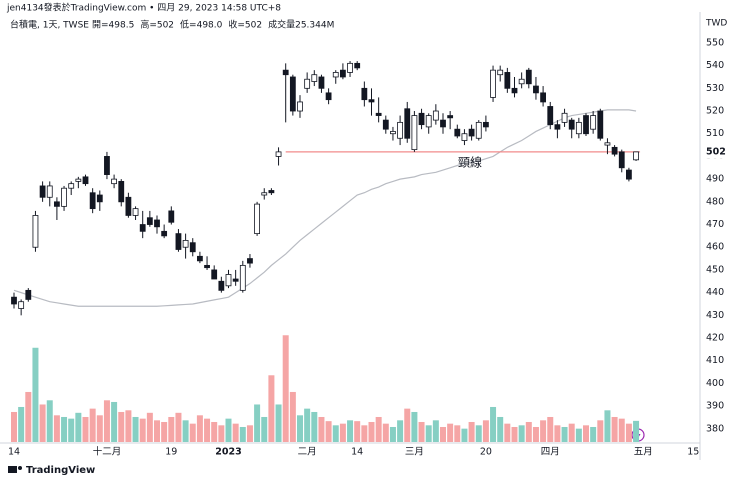  What do you see at coordinates (715, 428) in the screenshot?
I see `y-tick-label: 380` at bounding box center [715, 428].